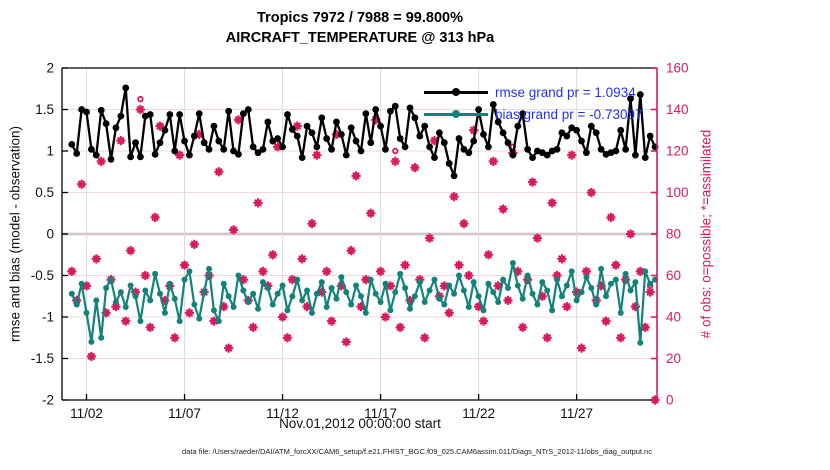 This screenshot has height=470, width=830. What do you see at coordinates (363, 132) in the screenshot?
I see `rmse-series` at bounding box center [363, 132].